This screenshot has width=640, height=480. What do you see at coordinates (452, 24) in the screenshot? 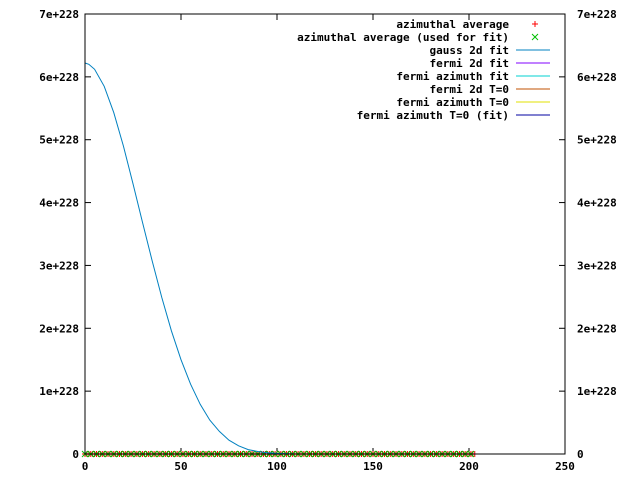
I see `legend-label: azimuthal average` at bounding box center [452, 24].